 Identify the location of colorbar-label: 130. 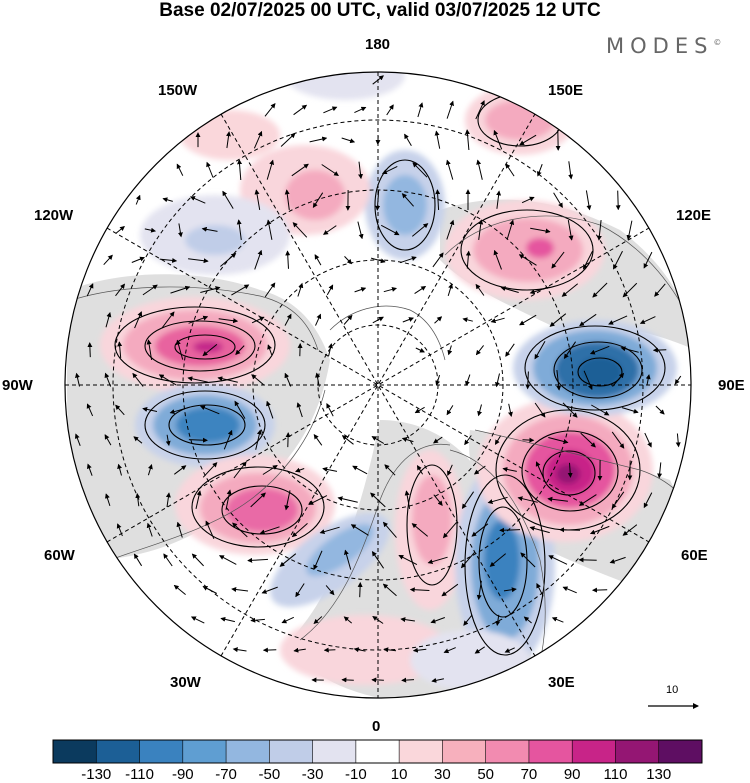
(659, 774).